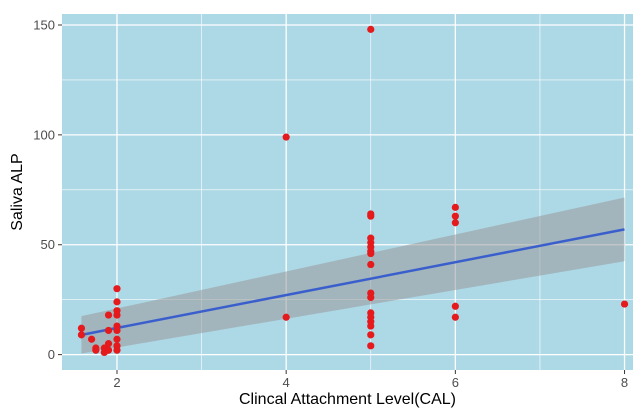 The width and height of the screenshot is (633, 408). Describe the element at coordinates (44, 24) in the screenshot. I see `y-tick-label: 150` at that location.